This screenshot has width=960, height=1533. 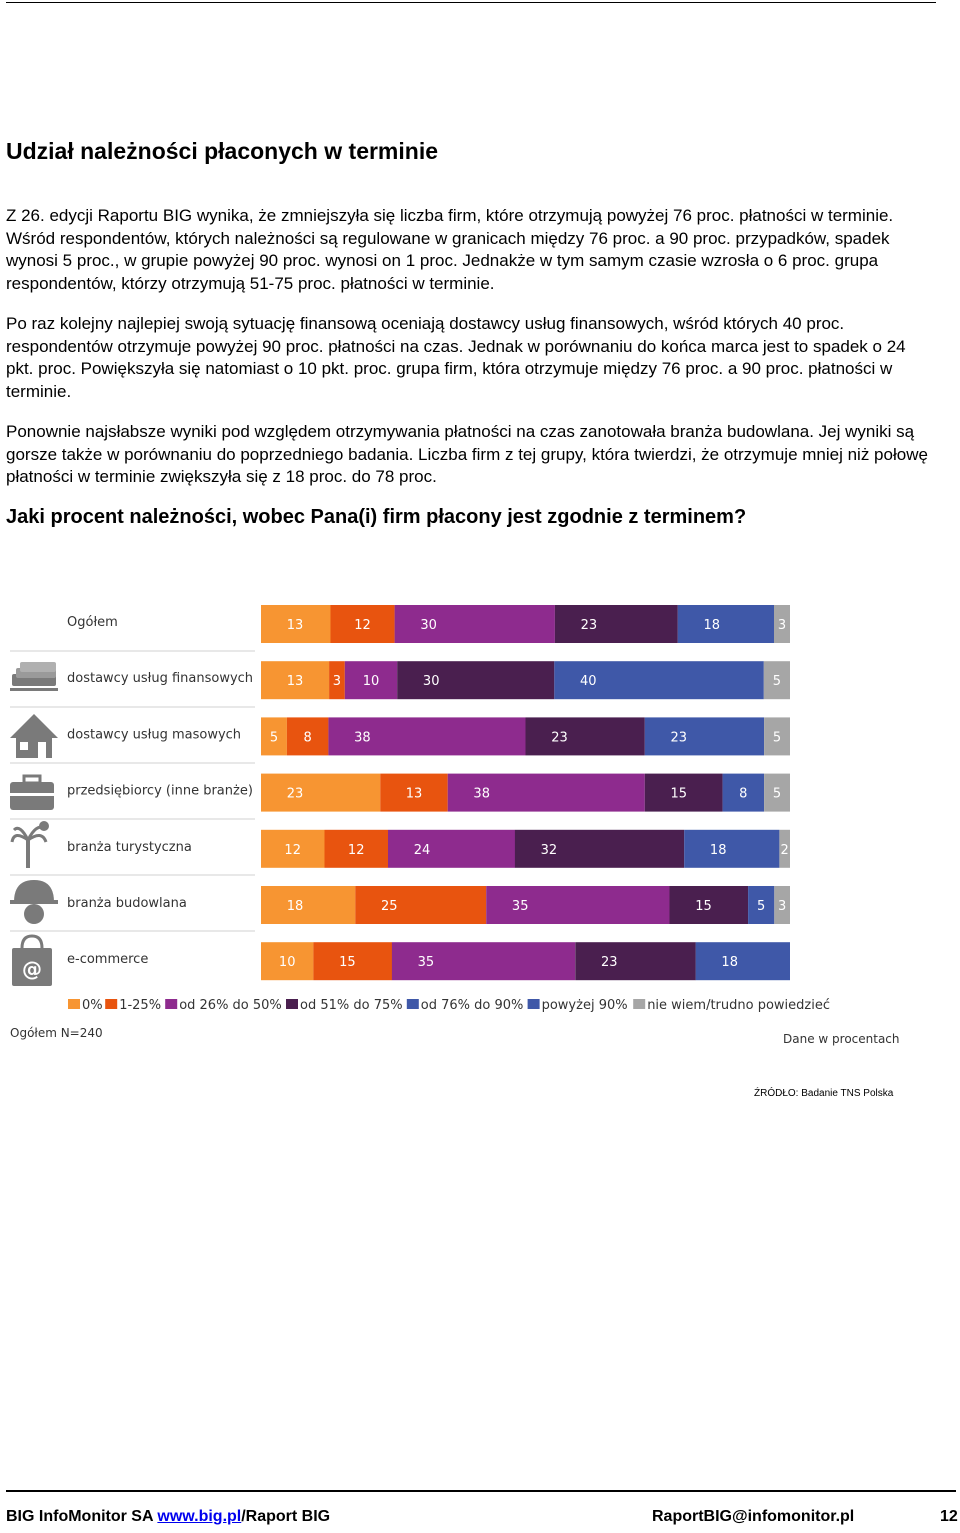 What do you see at coordinates (824, 1093) in the screenshot?
I see `source-note: ŹRÓDŁO: Badanie TNS Polska` at bounding box center [824, 1093].